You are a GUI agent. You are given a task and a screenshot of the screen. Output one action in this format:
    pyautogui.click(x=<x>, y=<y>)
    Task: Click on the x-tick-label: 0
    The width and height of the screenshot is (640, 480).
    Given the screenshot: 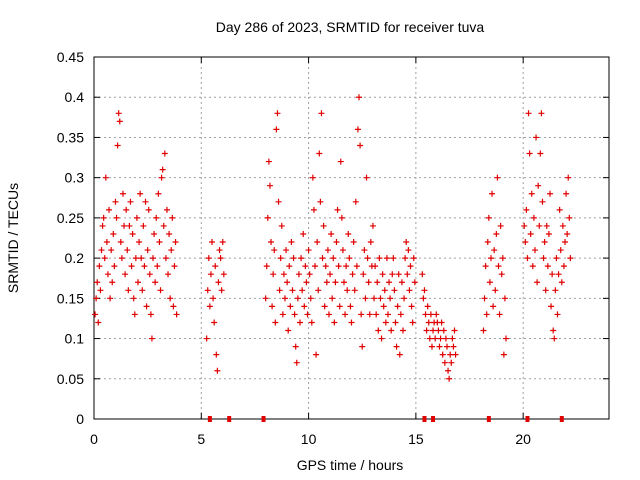 What is the action you would take?
    pyautogui.click(x=94, y=439)
    